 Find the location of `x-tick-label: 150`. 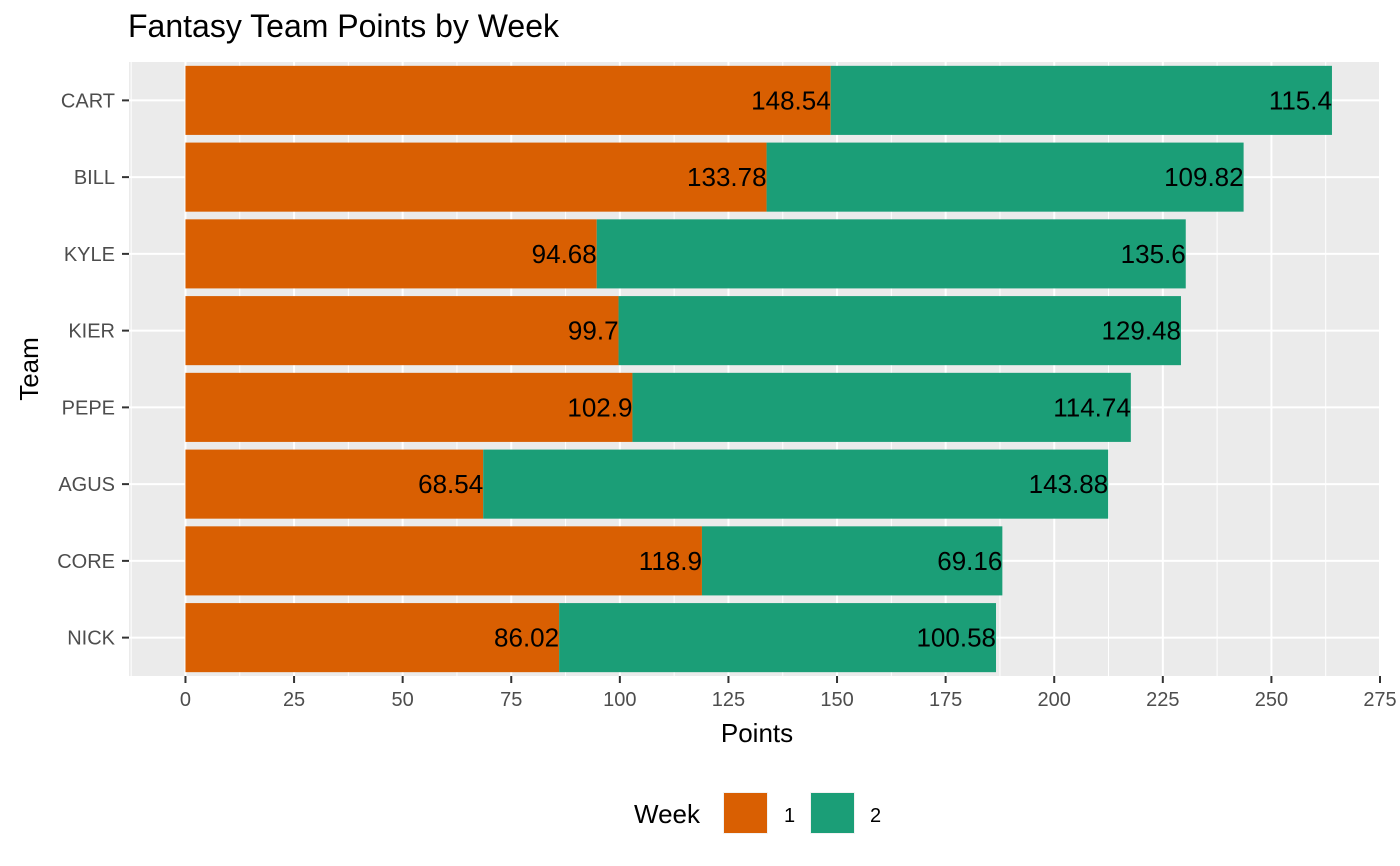

x-tick-label: 150 is located at coordinates (836, 700).